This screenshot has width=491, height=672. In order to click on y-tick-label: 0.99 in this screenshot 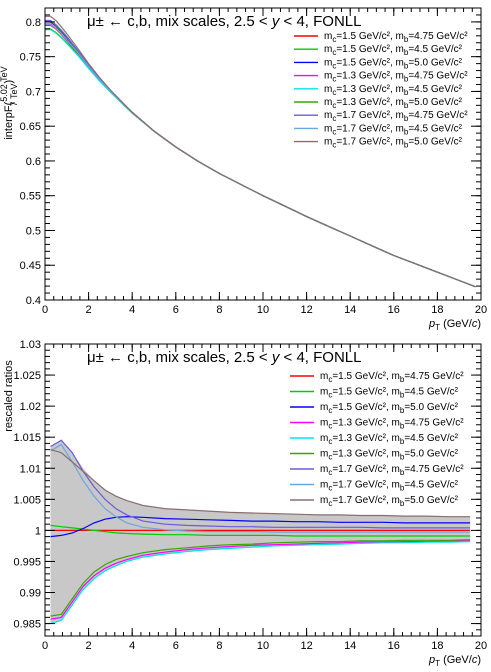, I will do `click(30, 594)`.